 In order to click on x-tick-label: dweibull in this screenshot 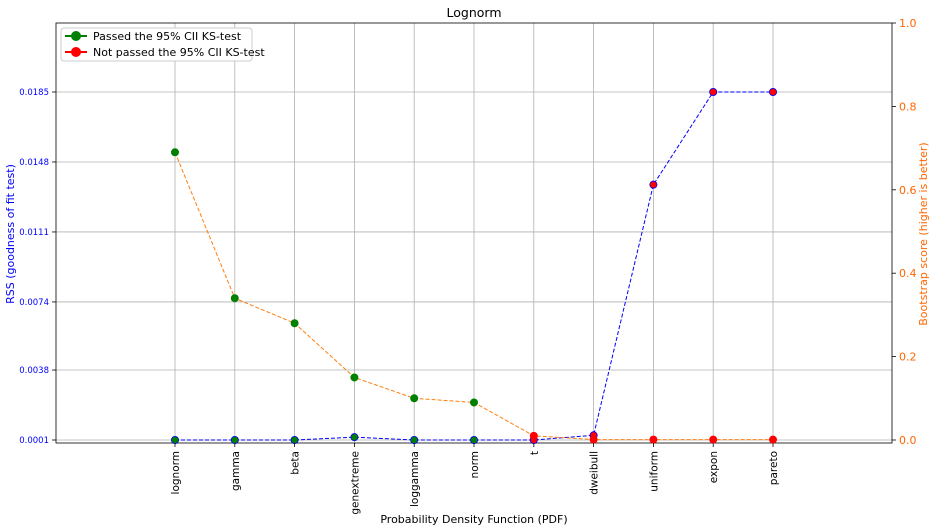, I will do `click(595, 473)`.